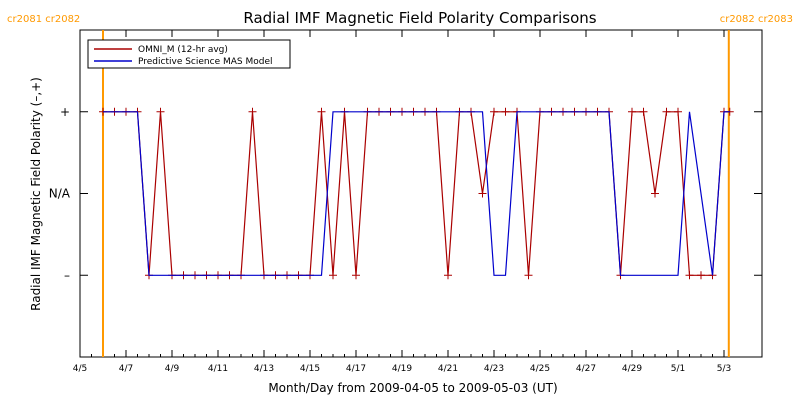  What do you see at coordinates (183, 50) in the screenshot?
I see `legend-label-omni: OMNI_M (12-hr avg)` at bounding box center [183, 50].